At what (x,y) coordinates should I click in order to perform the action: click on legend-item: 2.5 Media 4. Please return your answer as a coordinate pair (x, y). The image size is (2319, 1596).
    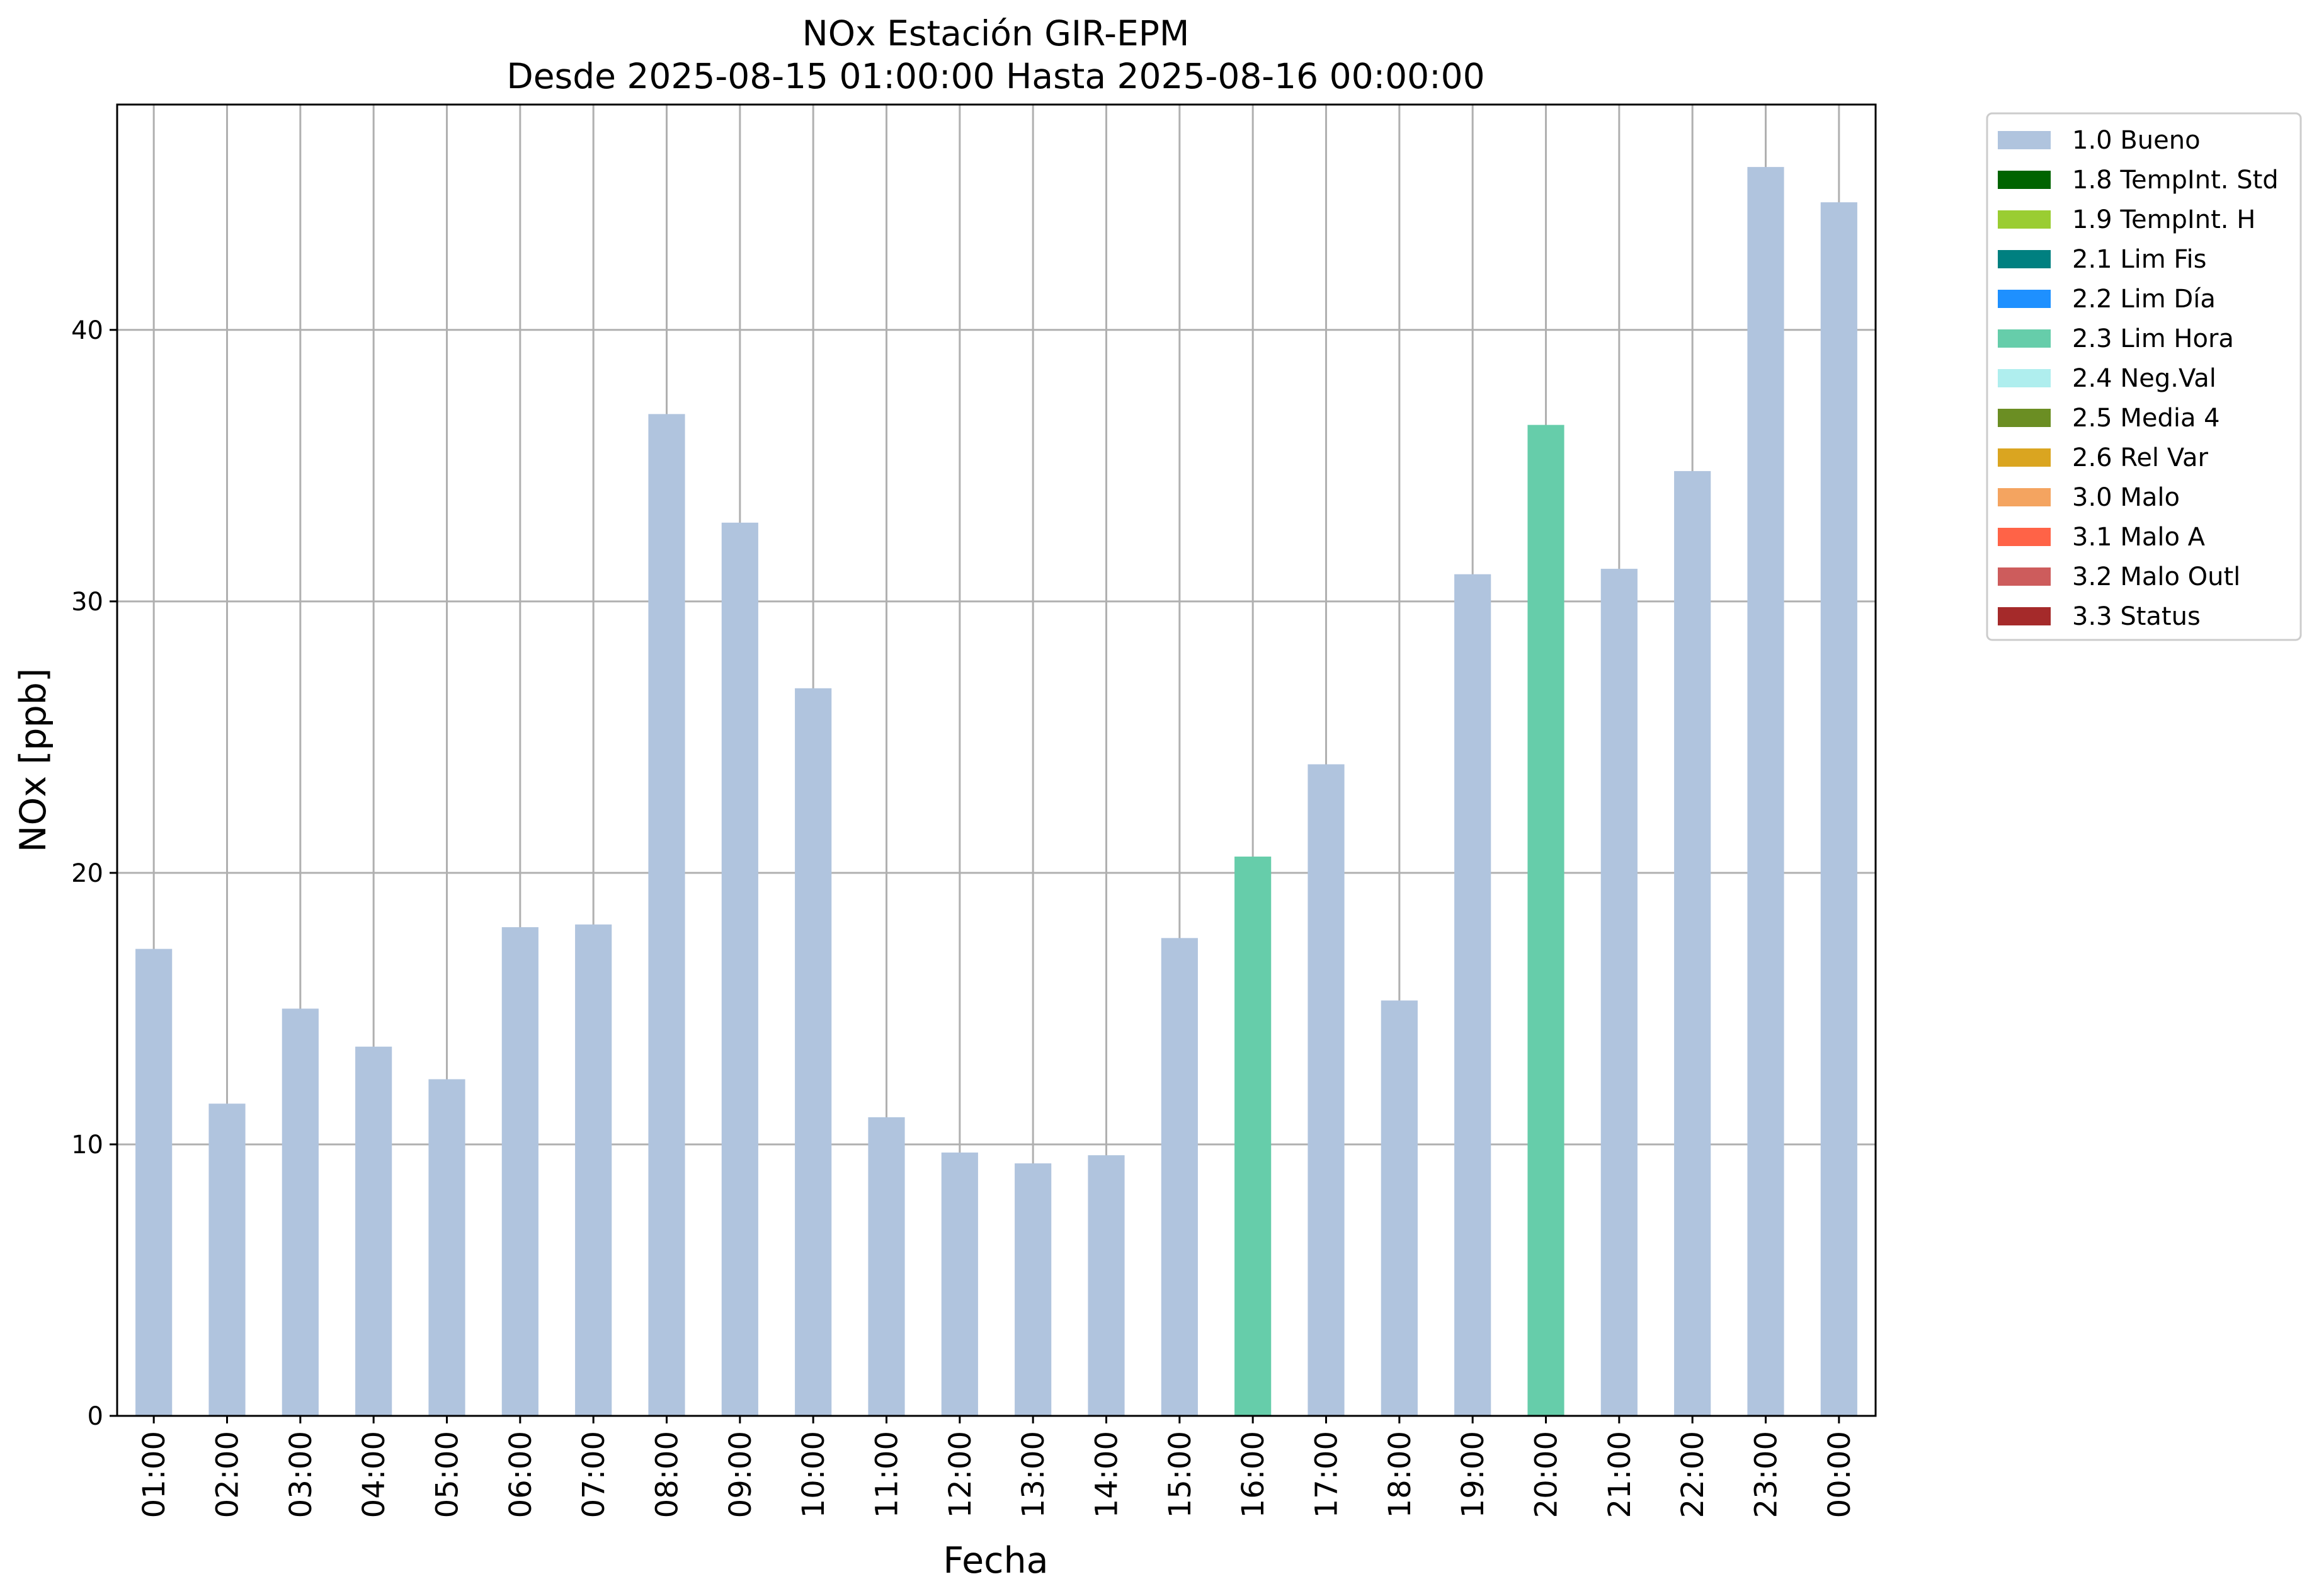
    Looking at the image, I should click on (2109, 418).